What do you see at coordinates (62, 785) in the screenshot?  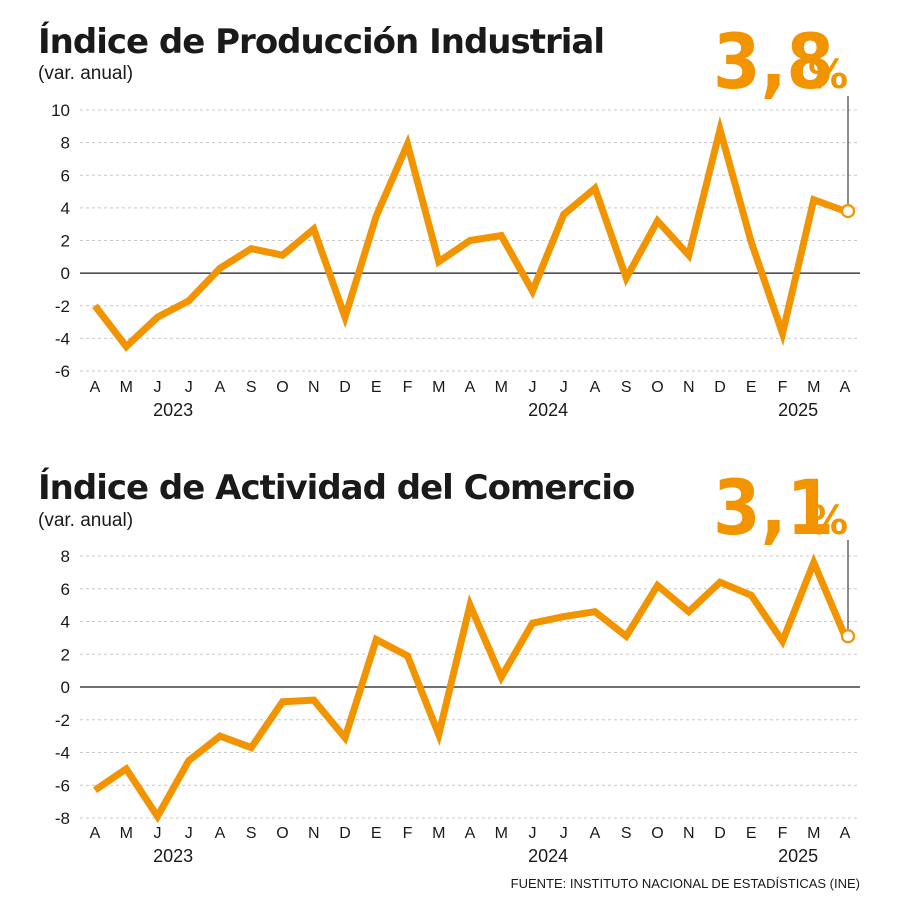 I see `chart2-y-tick-label: -6` at bounding box center [62, 785].